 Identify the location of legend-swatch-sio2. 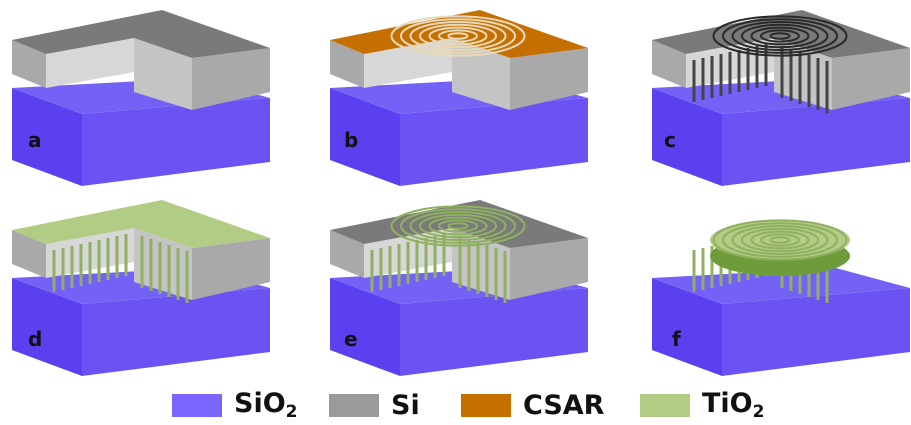
(197, 405).